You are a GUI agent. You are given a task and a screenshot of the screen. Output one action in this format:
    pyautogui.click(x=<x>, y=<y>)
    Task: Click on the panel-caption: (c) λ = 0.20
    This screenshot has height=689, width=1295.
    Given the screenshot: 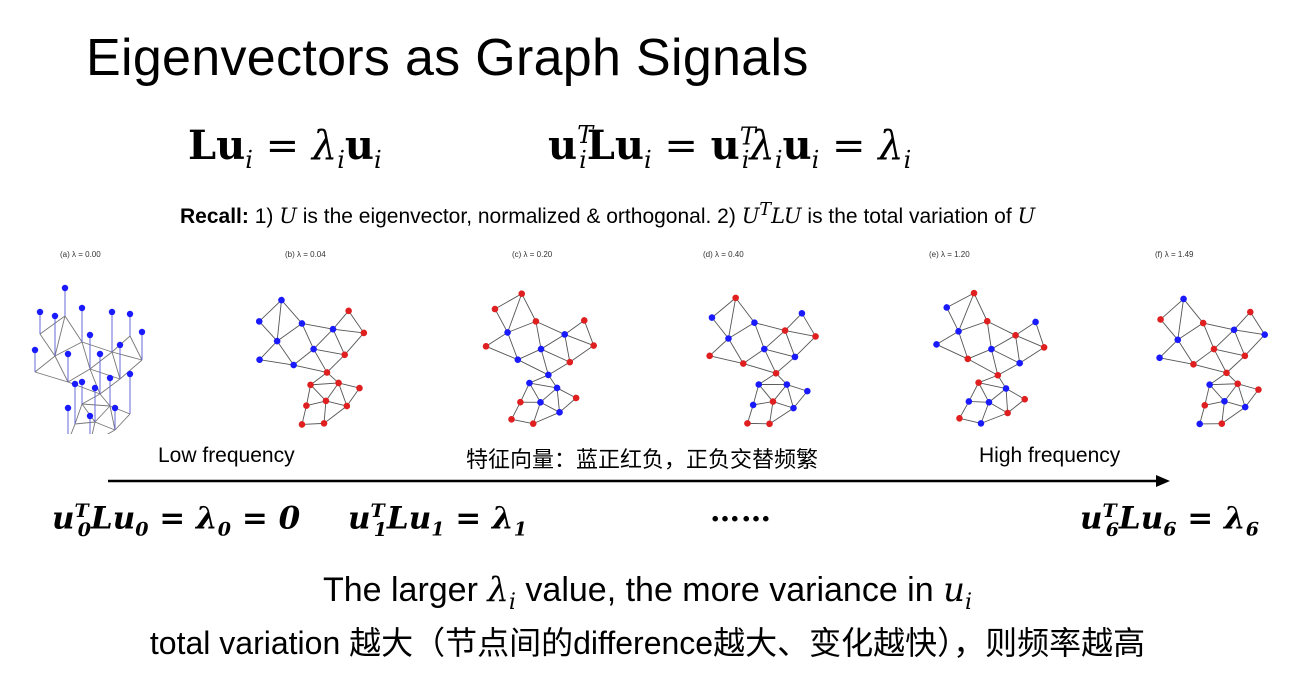 What is the action you would take?
    pyautogui.click(x=532, y=254)
    